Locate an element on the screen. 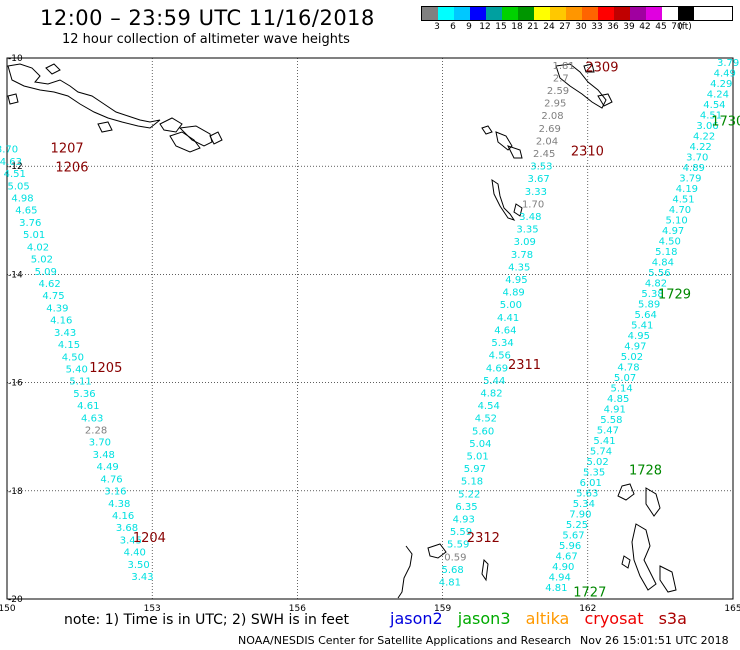 The height and width of the screenshot is (650, 740). swh-value: 4.89 is located at coordinates (694, 168).